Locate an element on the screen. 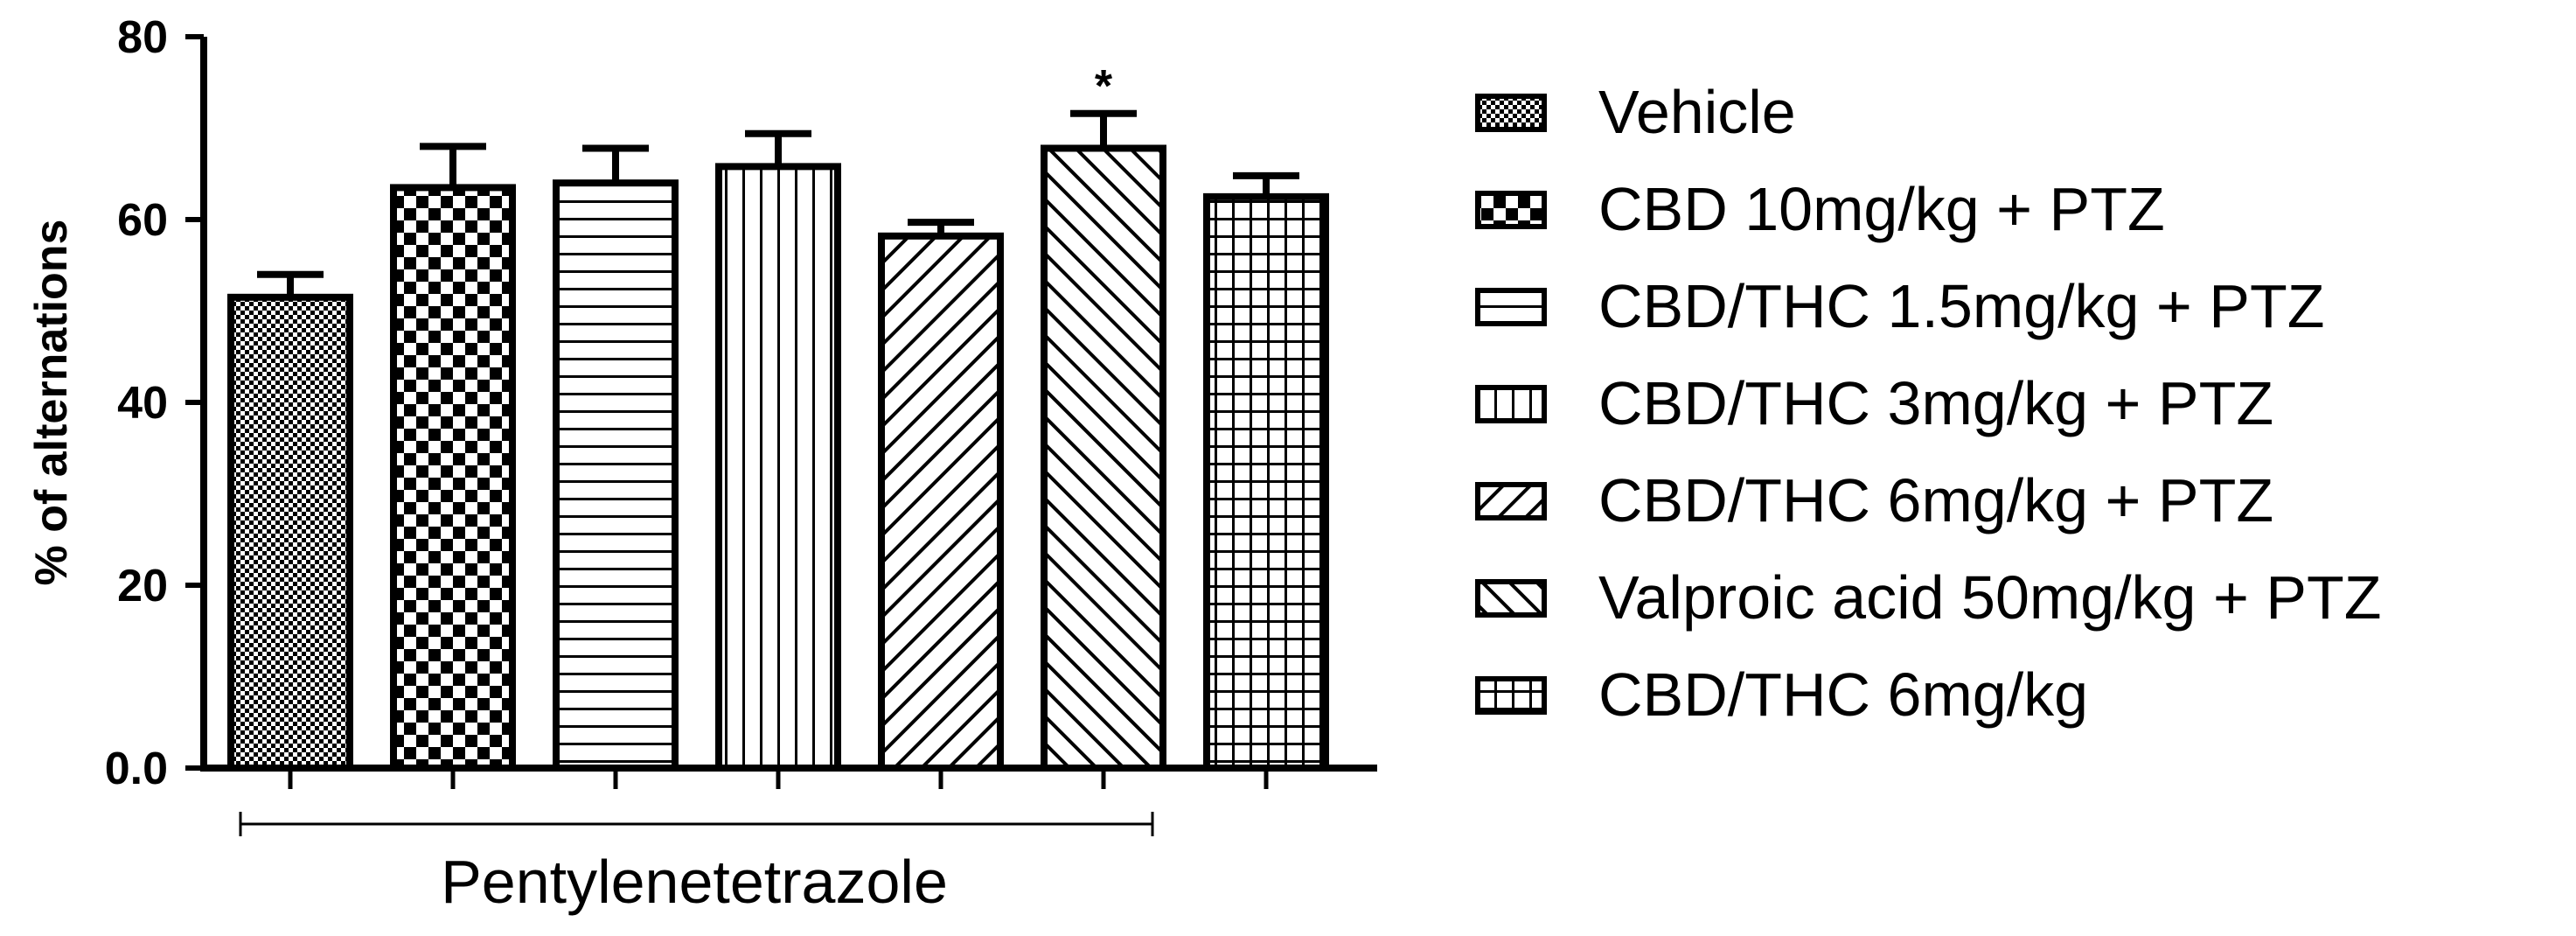 This screenshot has height=936, width=2576. legend-label: CBD/THC 3mg/kg + PTZ is located at coordinates (1935, 403).